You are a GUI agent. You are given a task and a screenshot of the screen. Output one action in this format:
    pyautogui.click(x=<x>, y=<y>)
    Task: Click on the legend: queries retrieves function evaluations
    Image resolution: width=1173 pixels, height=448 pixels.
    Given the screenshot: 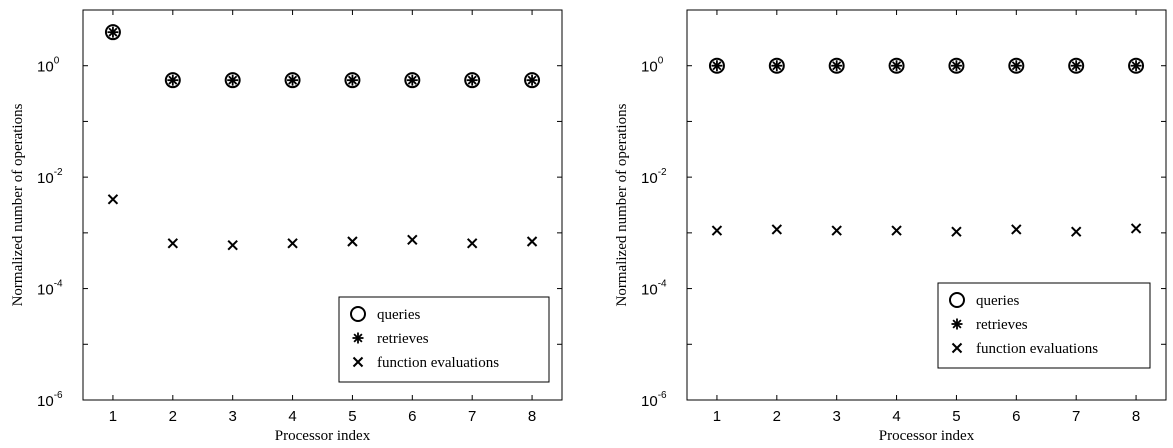 What is the action you would take?
    pyautogui.click(x=1044, y=325)
    